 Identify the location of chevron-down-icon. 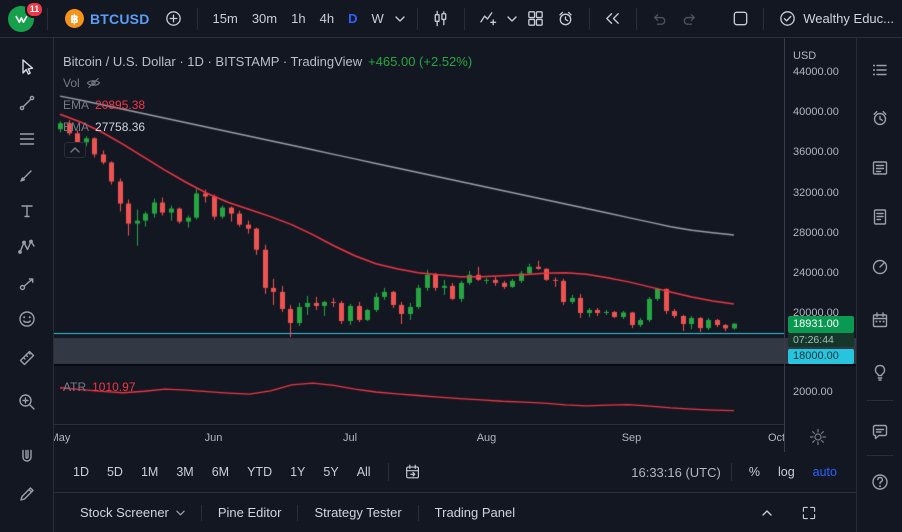
(180, 512).